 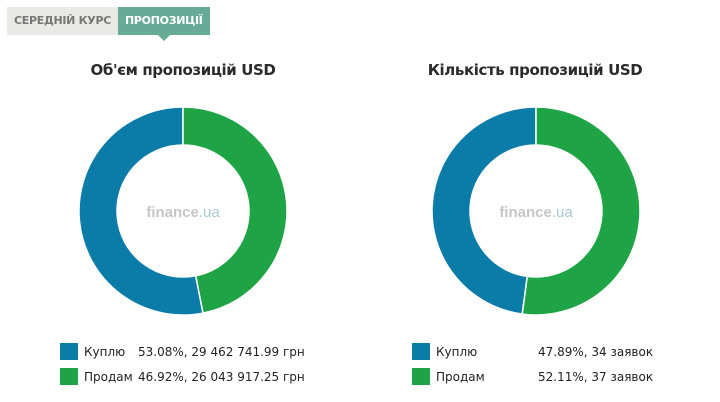 What do you see at coordinates (596, 352) in the screenshot?
I see `legend-value-buy: 47.89%, 34 заявок` at bounding box center [596, 352].